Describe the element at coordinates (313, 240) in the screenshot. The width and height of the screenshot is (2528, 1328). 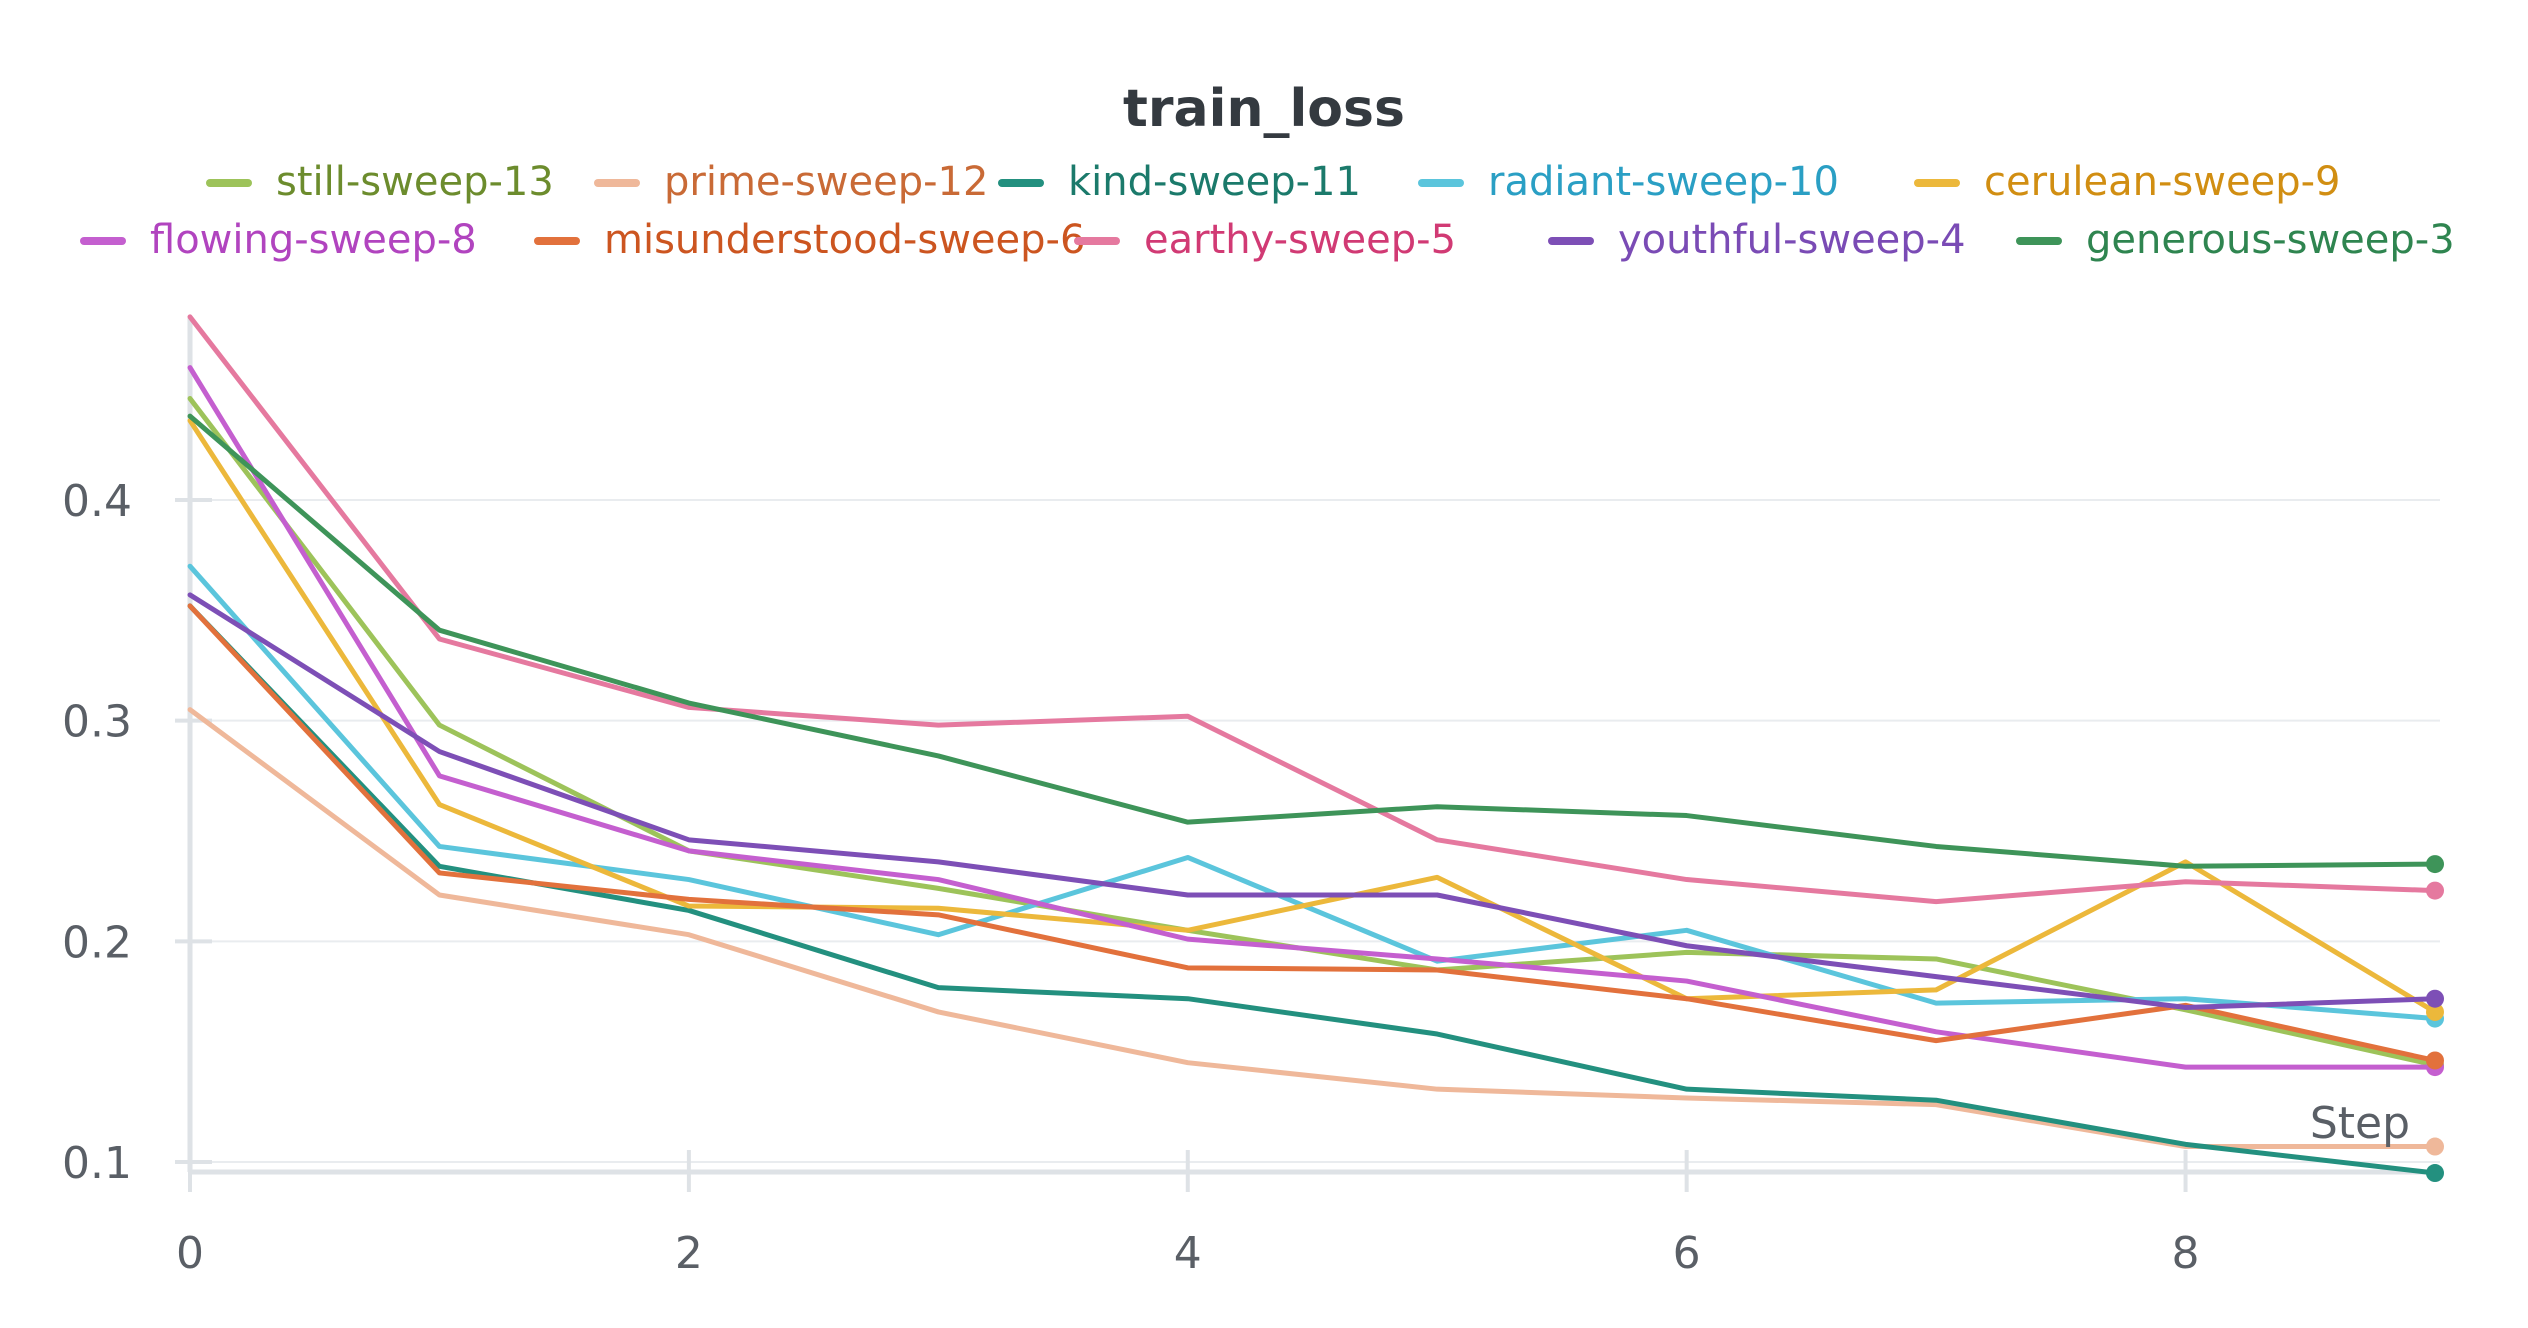
I see `legend-label: flowing-sweep-8` at that location.